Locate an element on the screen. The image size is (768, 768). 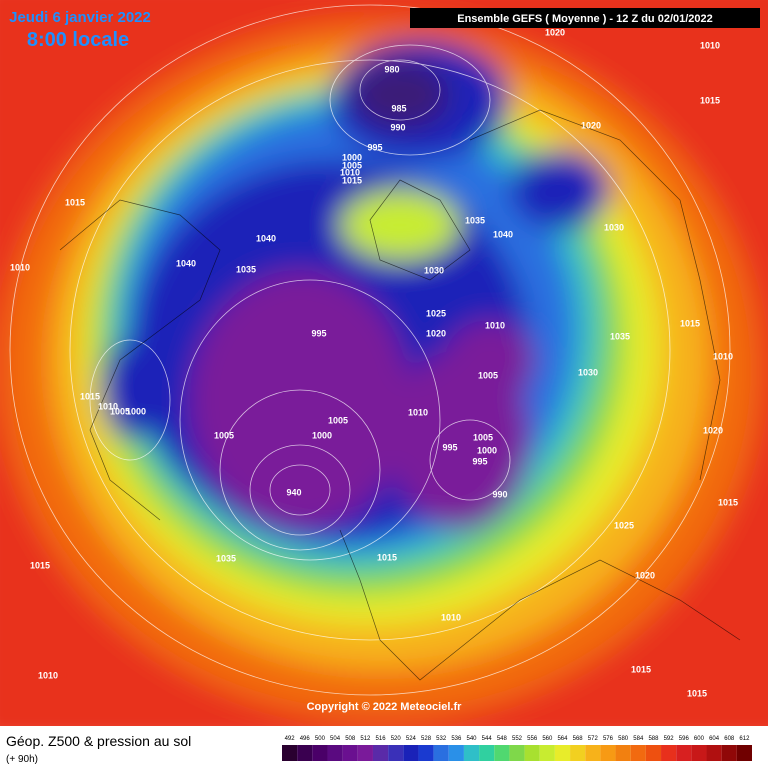
legend-label: 536 is located at coordinates (456, 739).